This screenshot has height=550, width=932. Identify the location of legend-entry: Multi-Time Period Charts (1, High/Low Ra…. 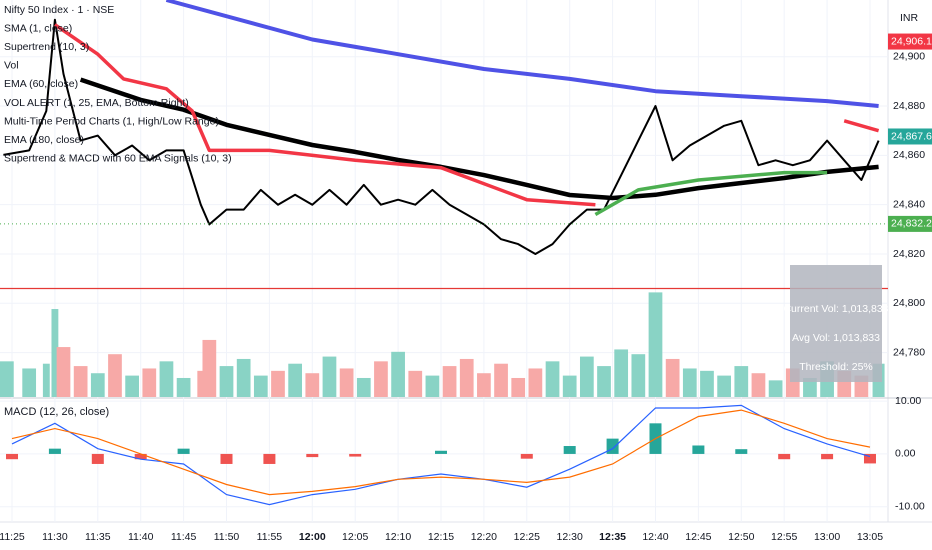
(111, 121).